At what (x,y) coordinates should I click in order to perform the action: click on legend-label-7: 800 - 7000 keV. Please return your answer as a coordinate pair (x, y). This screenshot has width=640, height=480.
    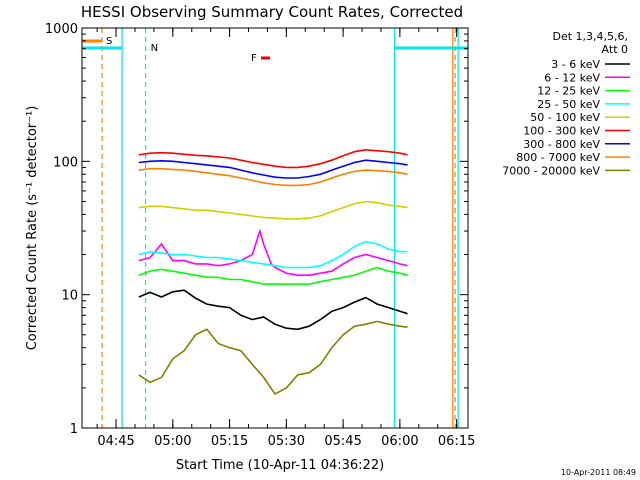
    Looking at the image, I should click on (558, 157).